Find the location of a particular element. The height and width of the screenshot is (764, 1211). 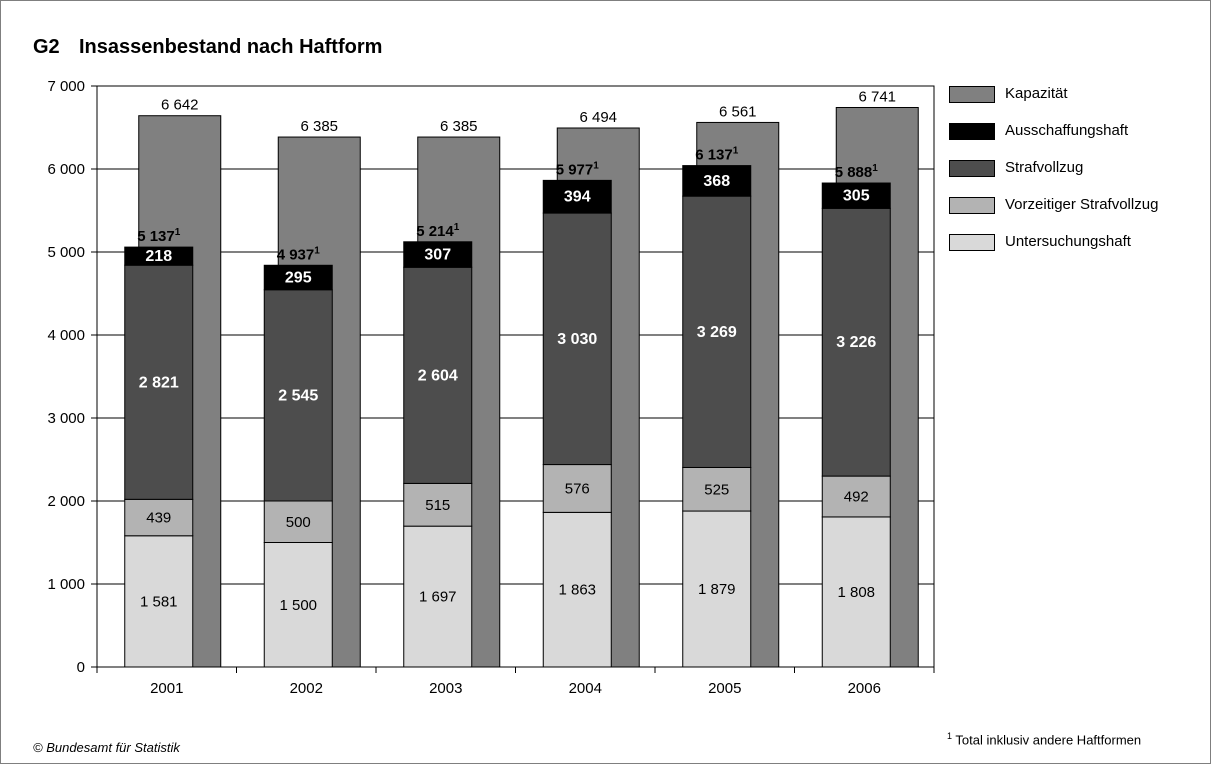

legend-label-vorzeitiger-strafvollzug: Vorzeitiger Strafvollzug is located at coordinates (1082, 204).